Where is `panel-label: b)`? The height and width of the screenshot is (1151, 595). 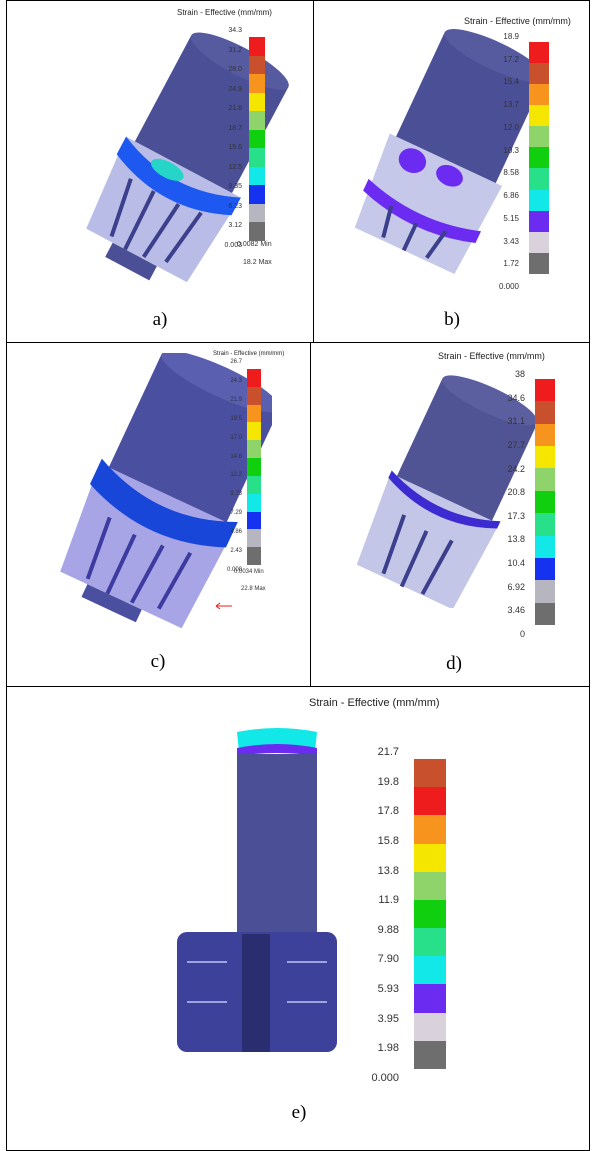 panel-label: b) is located at coordinates (452, 319).